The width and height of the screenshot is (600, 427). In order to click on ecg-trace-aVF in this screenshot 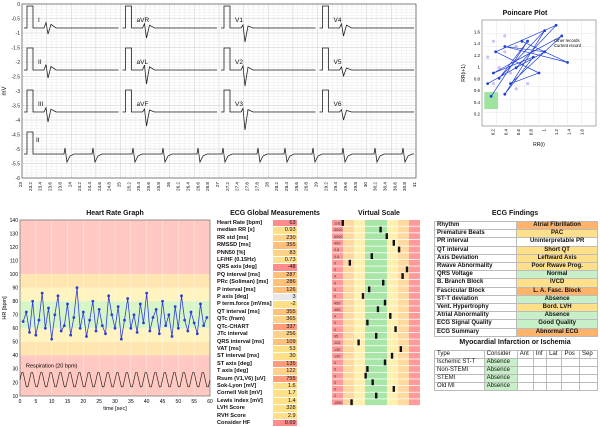, I will do `click(169, 108)`.